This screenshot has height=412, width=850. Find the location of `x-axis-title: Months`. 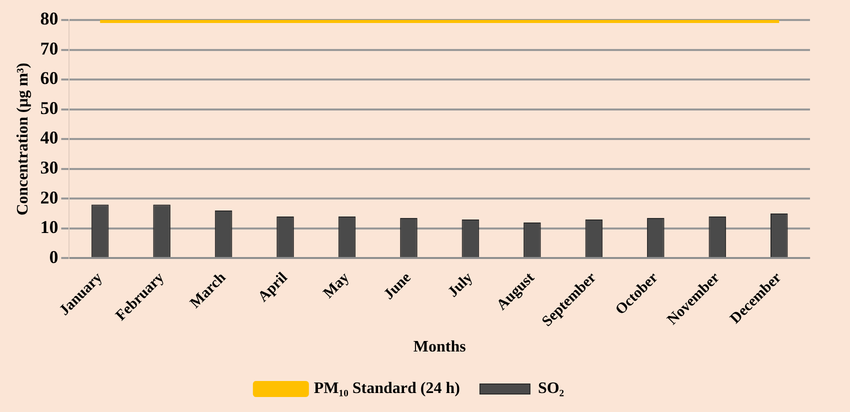

x-axis-title: Months is located at coordinates (439, 347).